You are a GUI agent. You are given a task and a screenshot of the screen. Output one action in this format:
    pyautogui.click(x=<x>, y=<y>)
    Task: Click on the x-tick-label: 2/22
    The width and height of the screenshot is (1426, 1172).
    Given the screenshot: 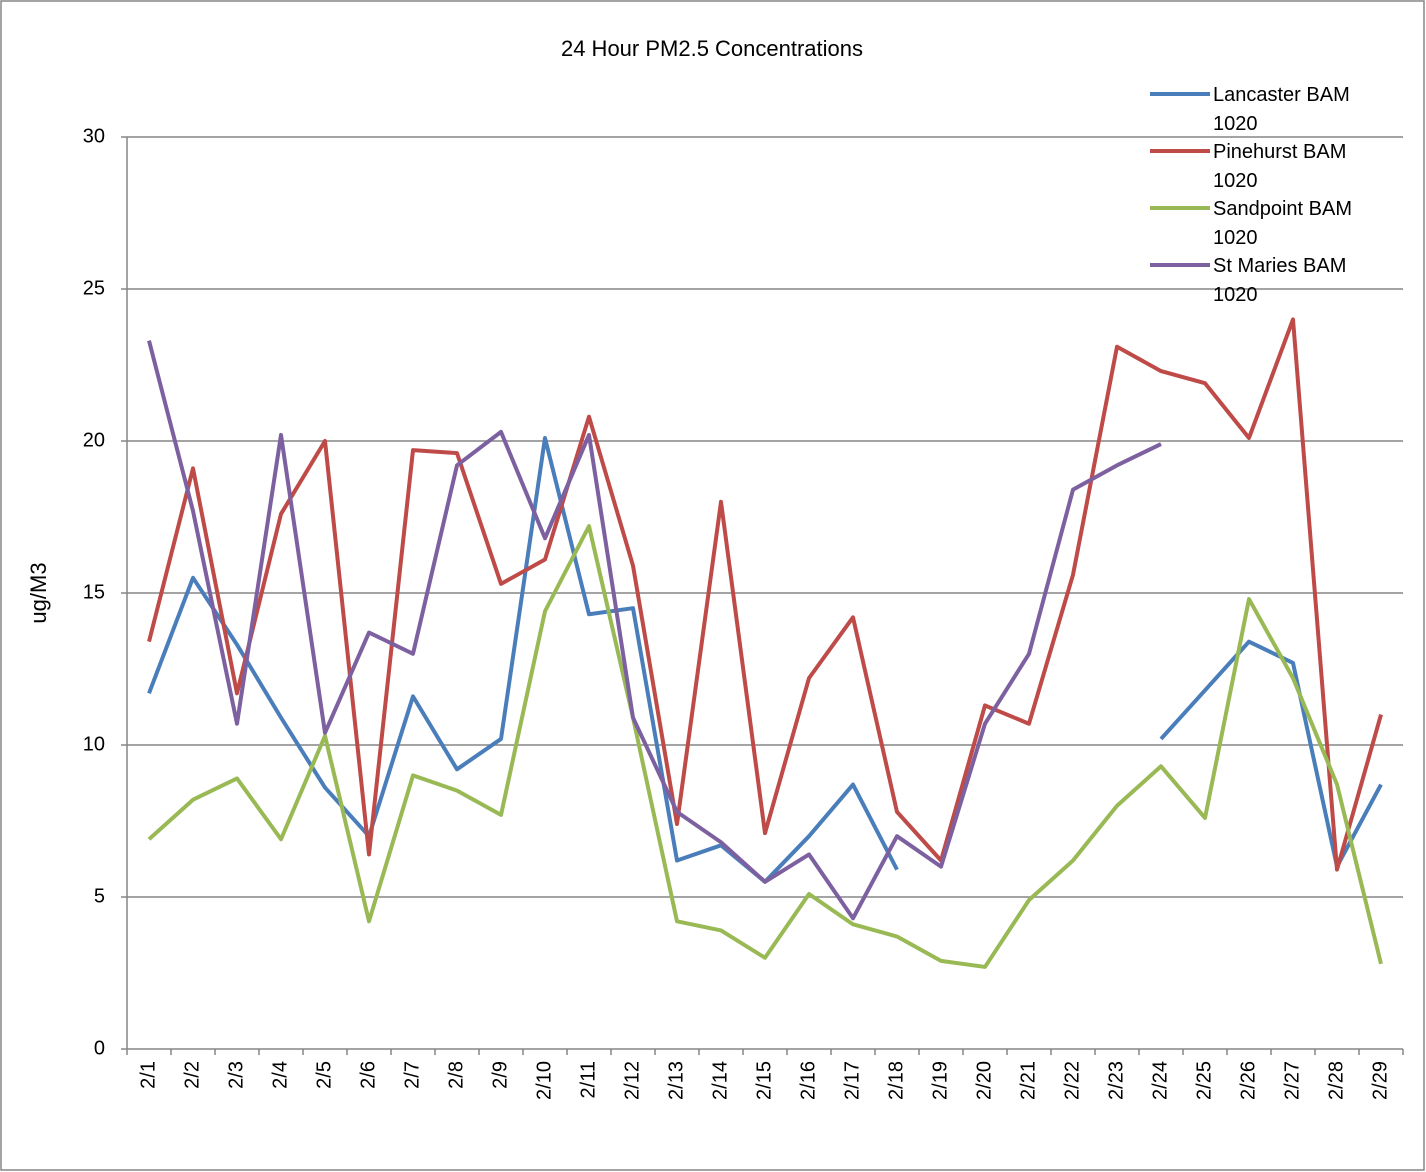 What is the action you would take?
    pyautogui.click(x=1072, y=1080)
    